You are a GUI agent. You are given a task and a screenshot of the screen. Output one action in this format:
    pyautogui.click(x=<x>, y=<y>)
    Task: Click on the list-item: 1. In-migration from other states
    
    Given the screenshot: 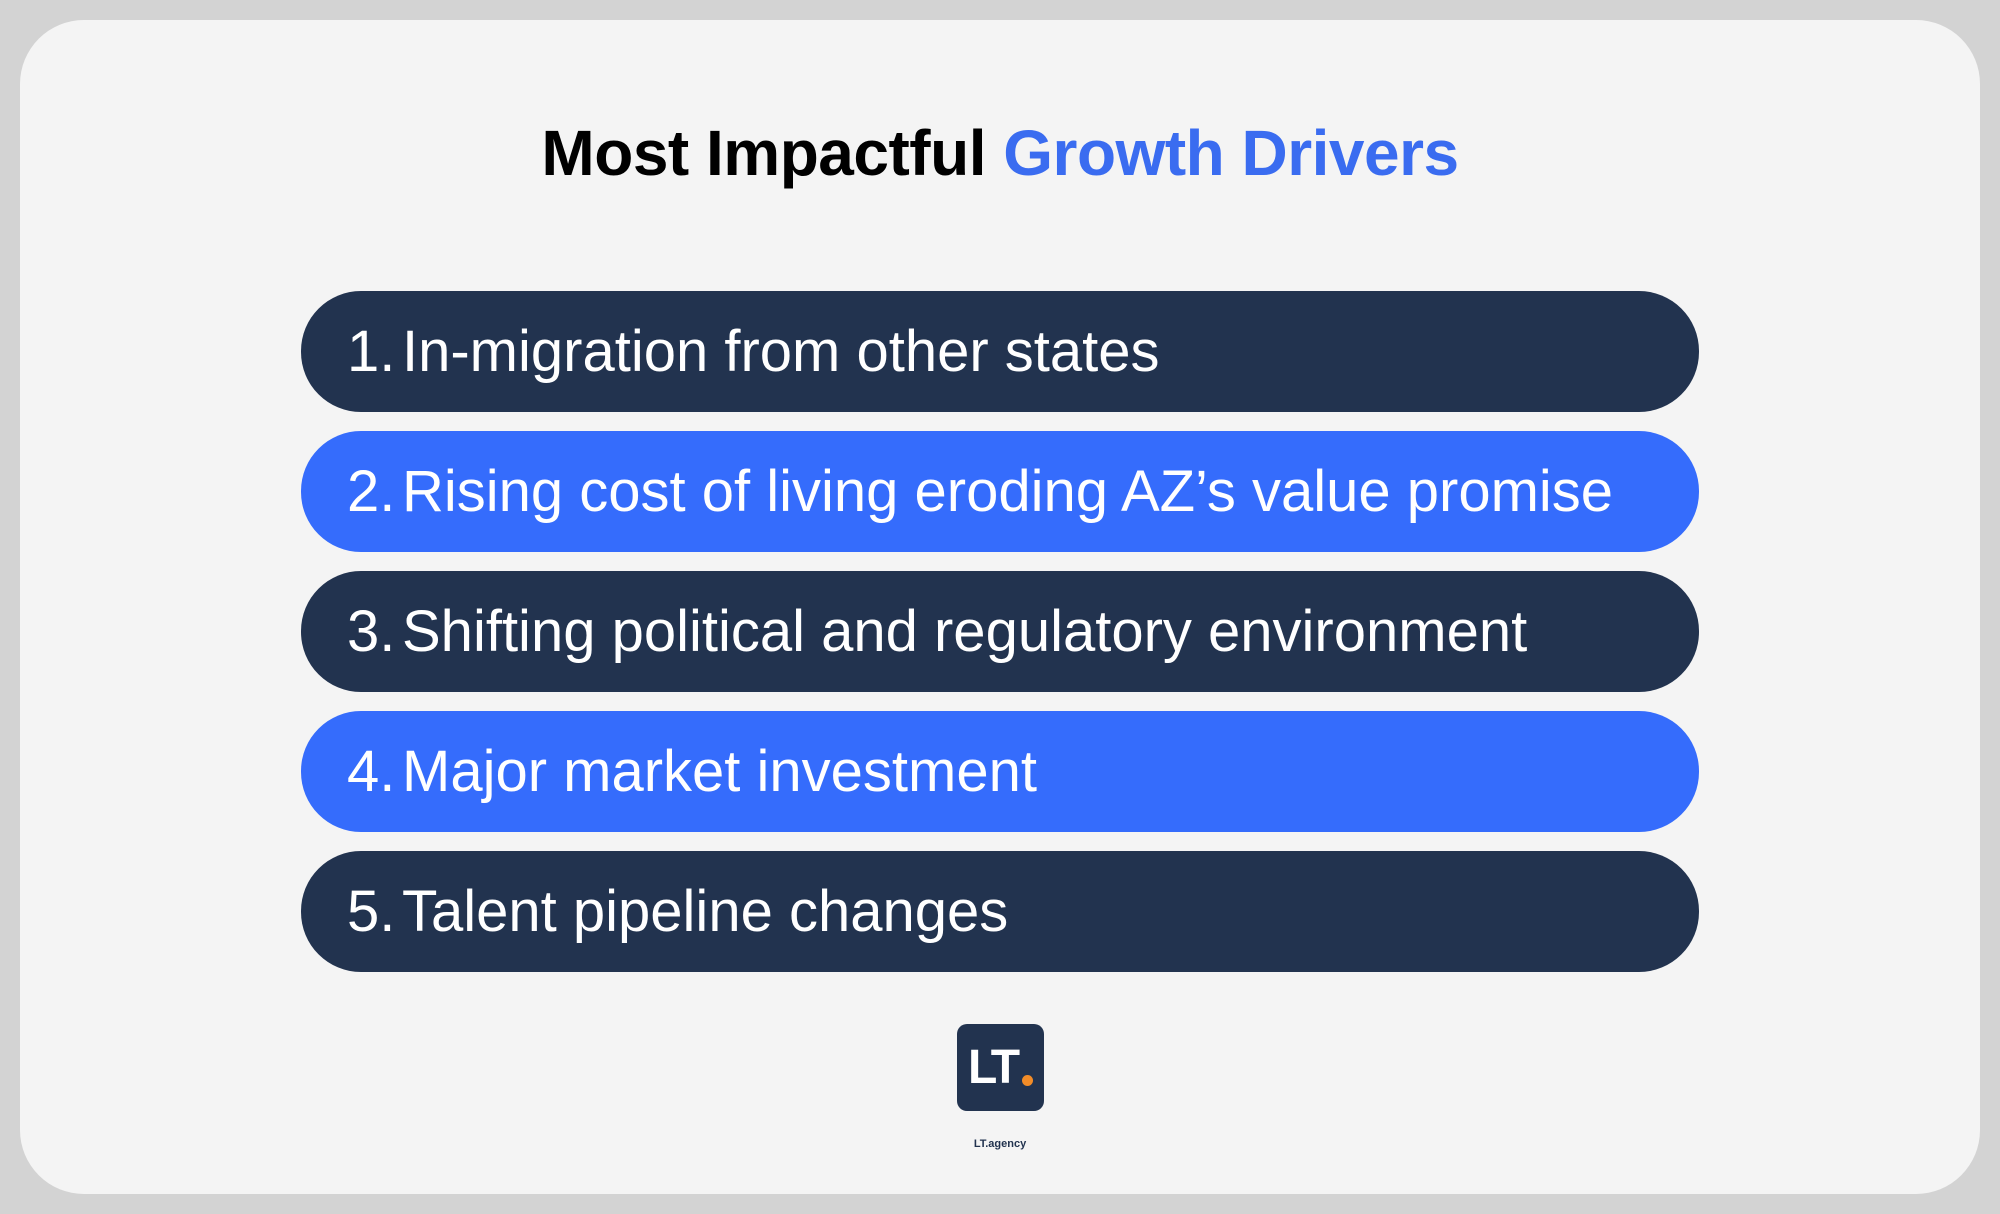 What is the action you would take?
    pyautogui.click(x=1000, y=351)
    